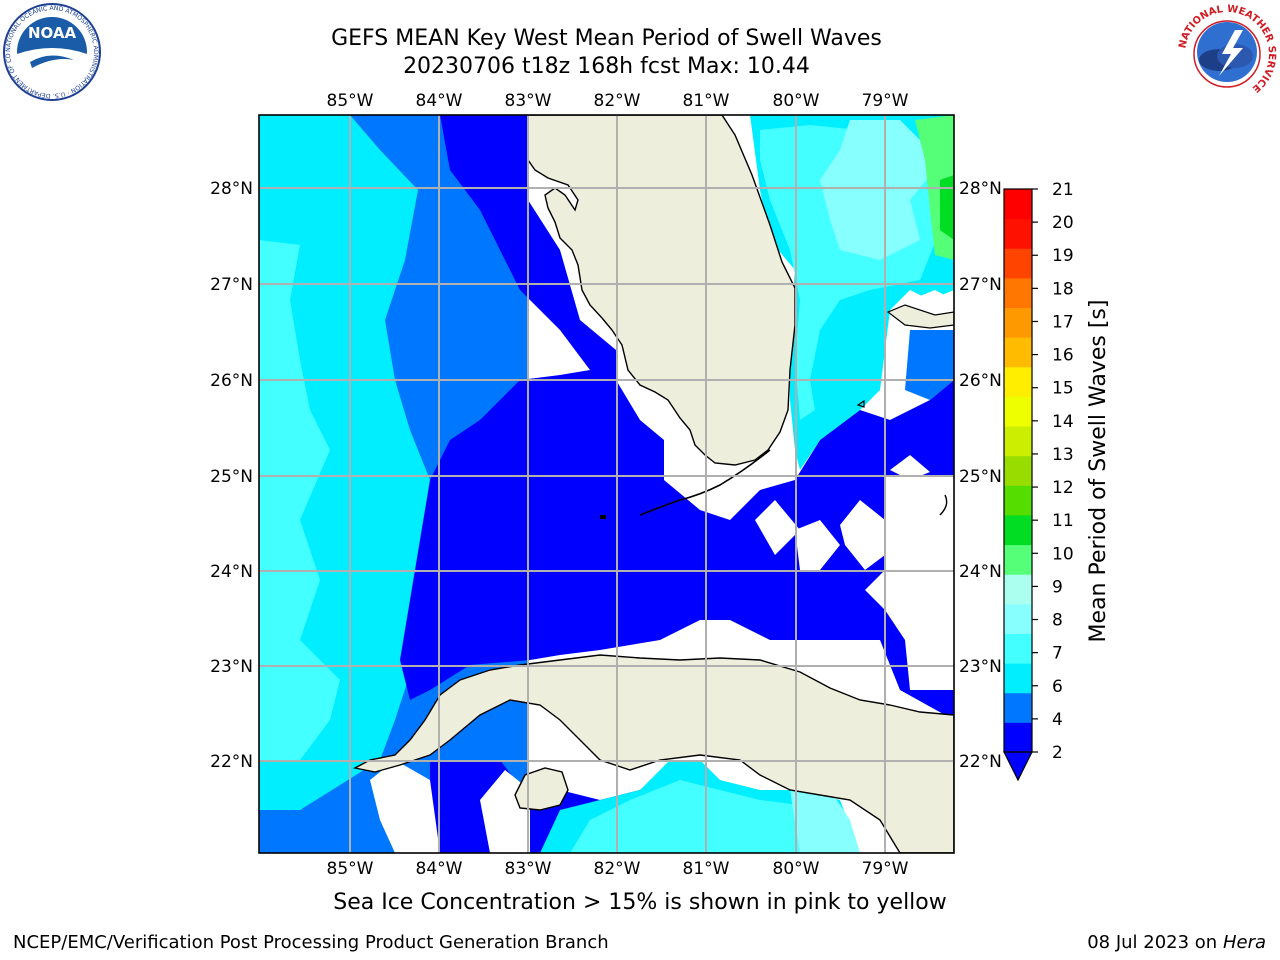 The width and height of the screenshot is (1280, 960). What do you see at coordinates (350, 101) in the screenshot?
I see `lon-label-top: 85°W` at bounding box center [350, 101].